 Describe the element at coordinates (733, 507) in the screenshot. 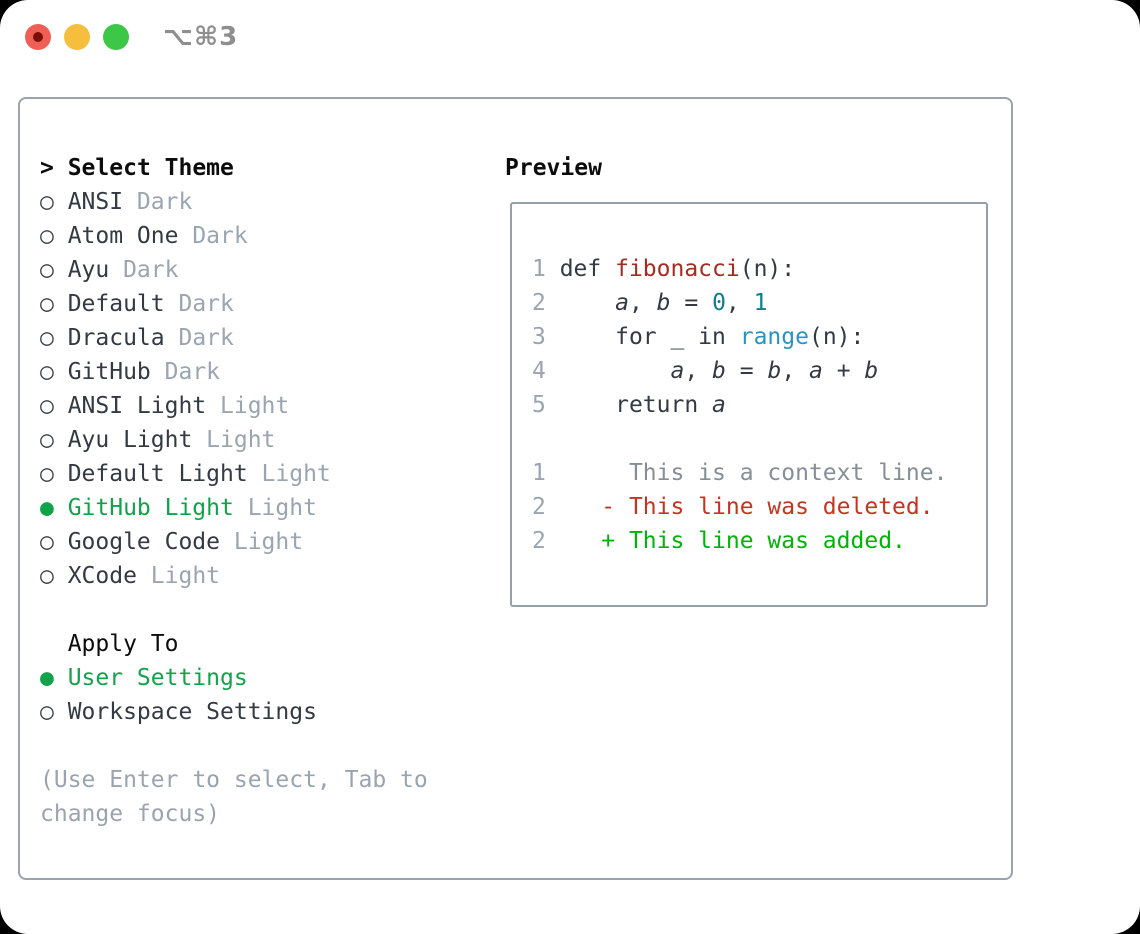

I see `preview-line: 2 - This line was deleted.` at that location.